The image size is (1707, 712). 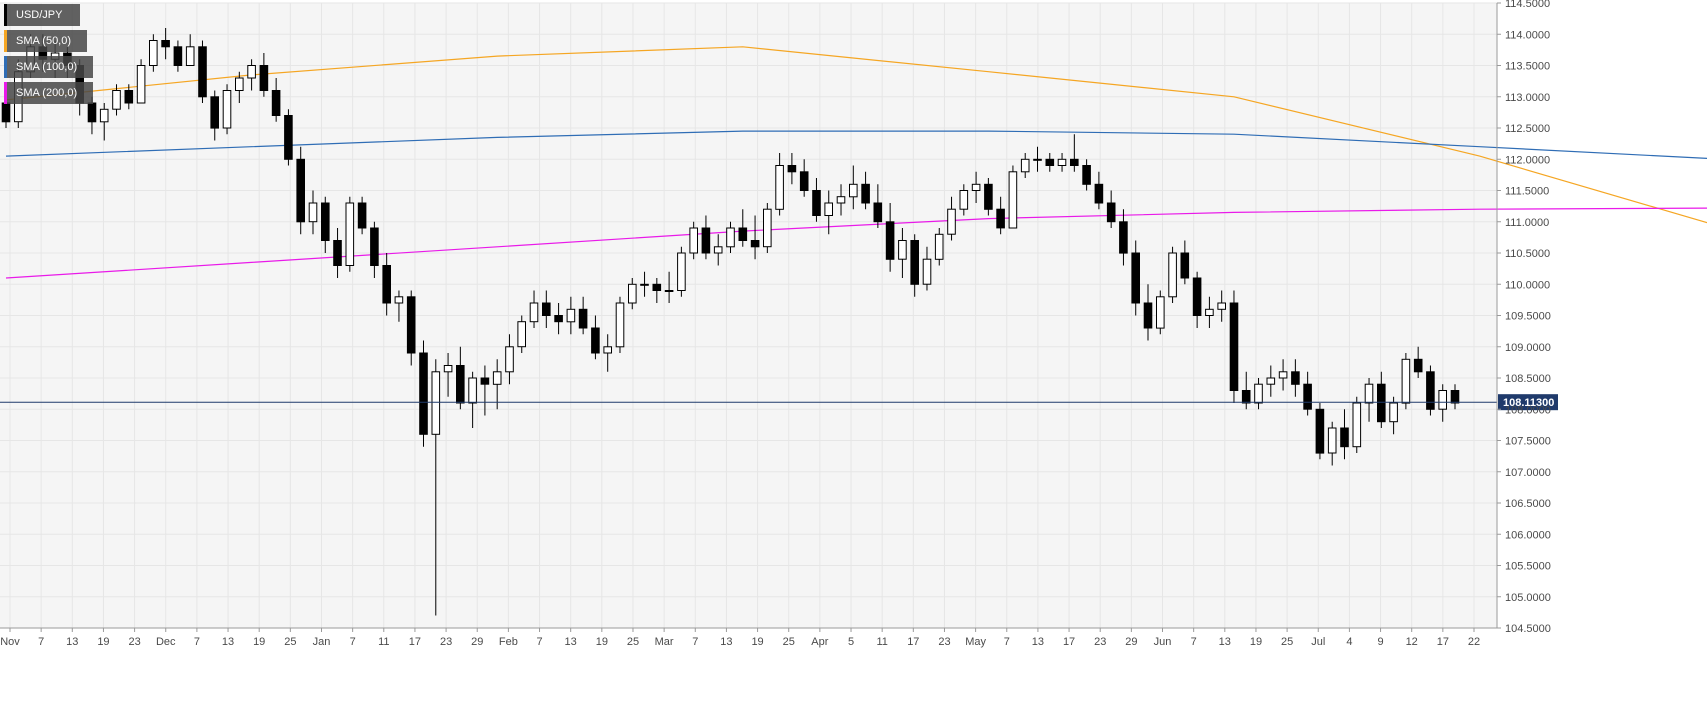 What do you see at coordinates (42, 15) in the screenshot?
I see `legend-item-usdjpy: USD/JPY` at bounding box center [42, 15].